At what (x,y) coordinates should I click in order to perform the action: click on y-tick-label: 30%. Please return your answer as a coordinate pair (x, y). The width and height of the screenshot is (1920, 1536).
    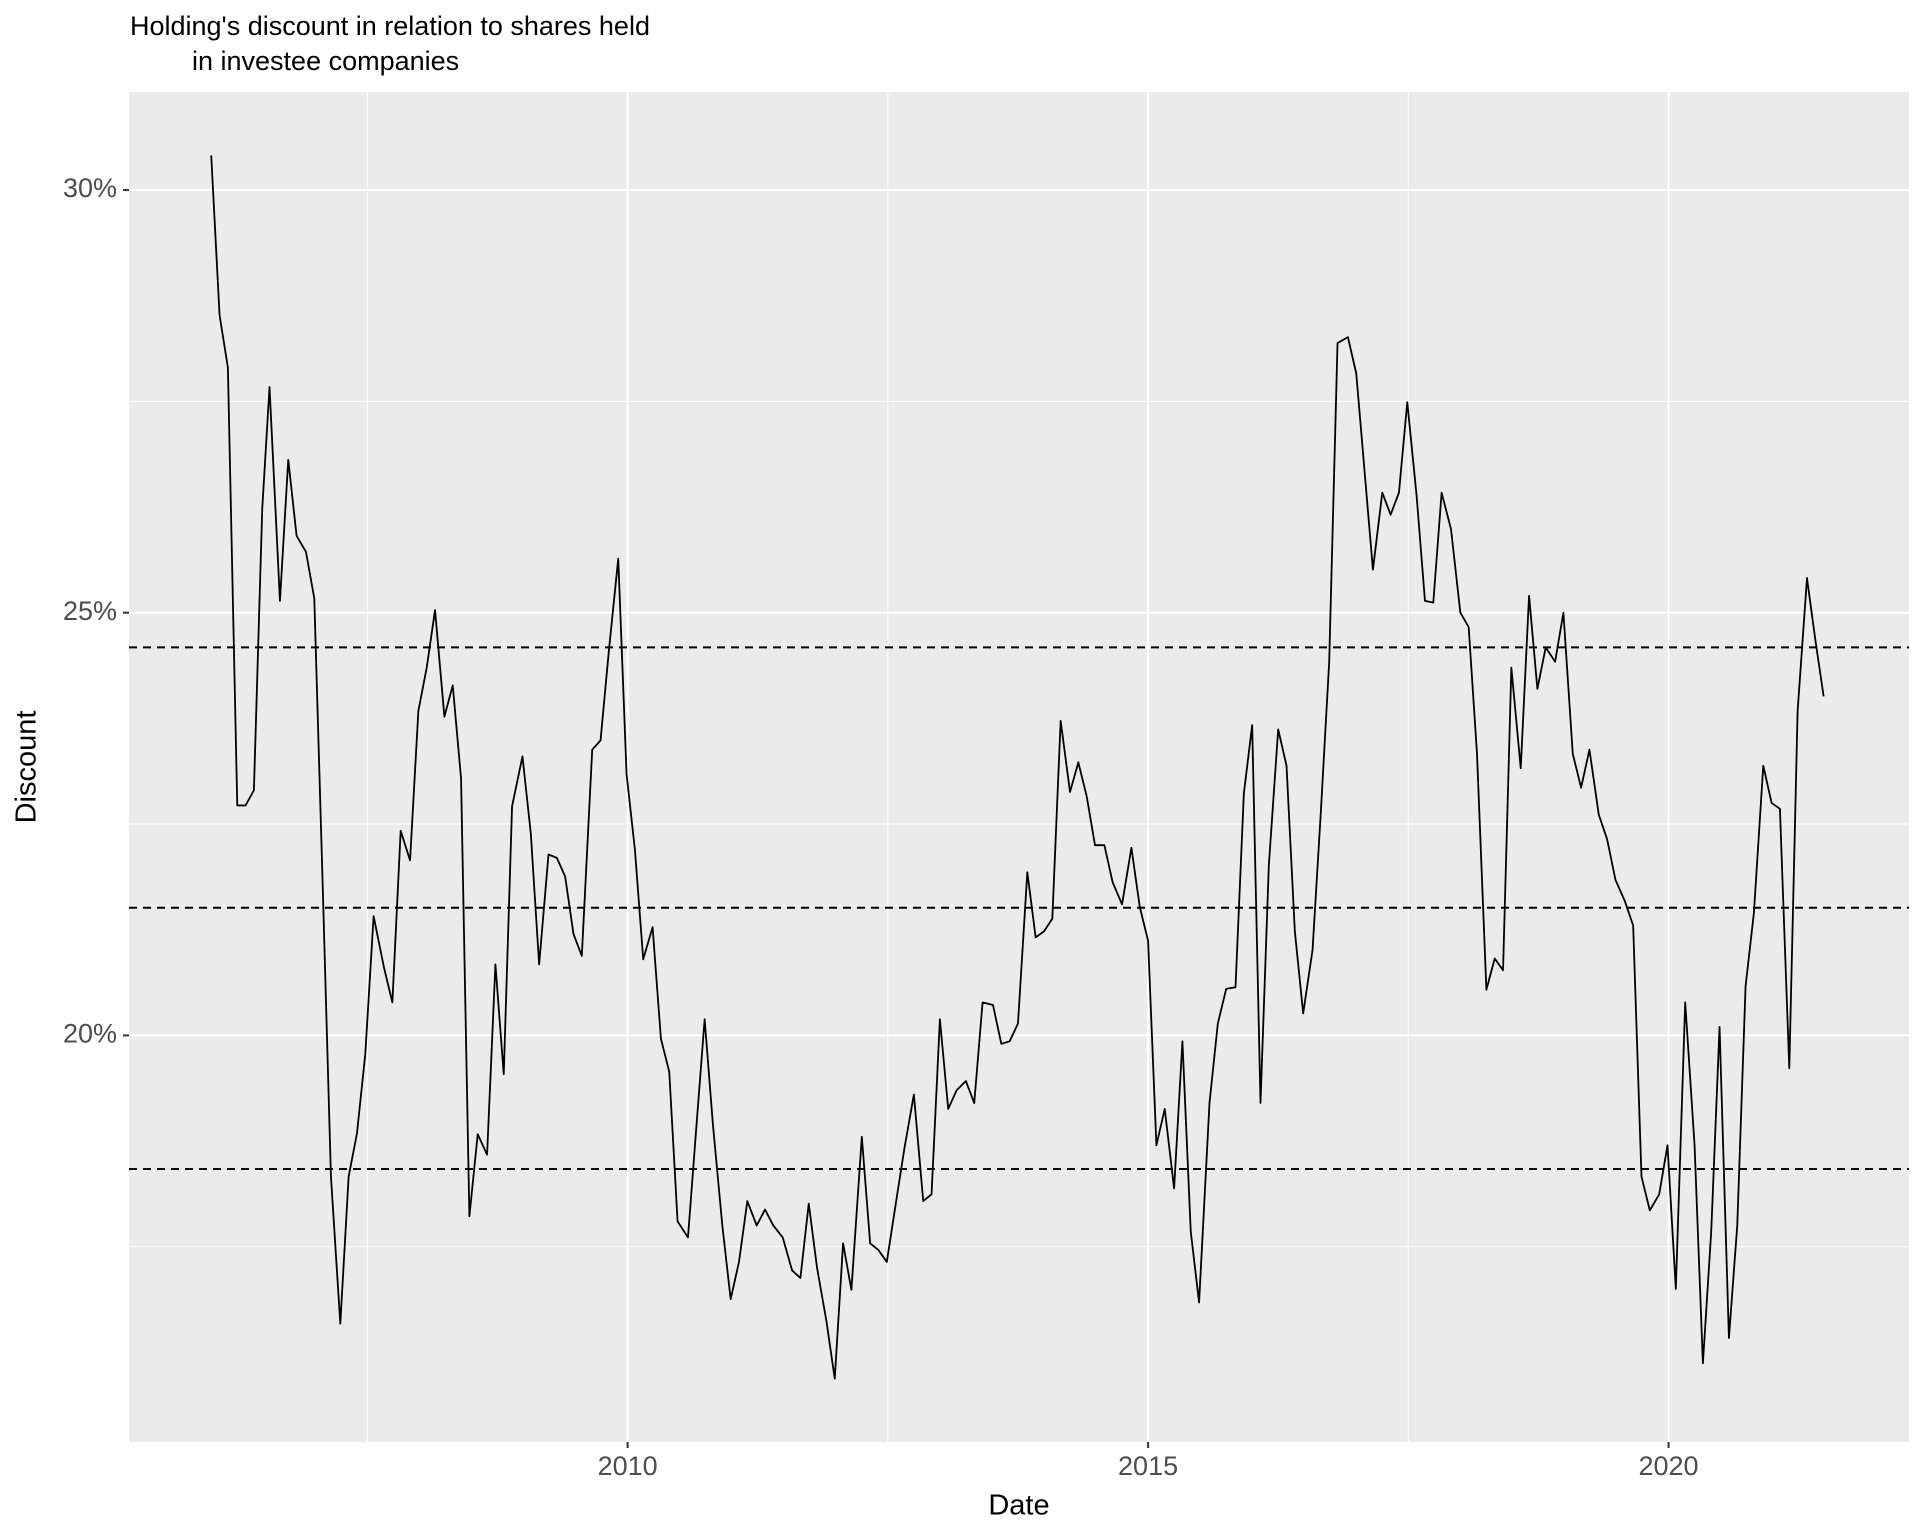
    Looking at the image, I should click on (90, 188).